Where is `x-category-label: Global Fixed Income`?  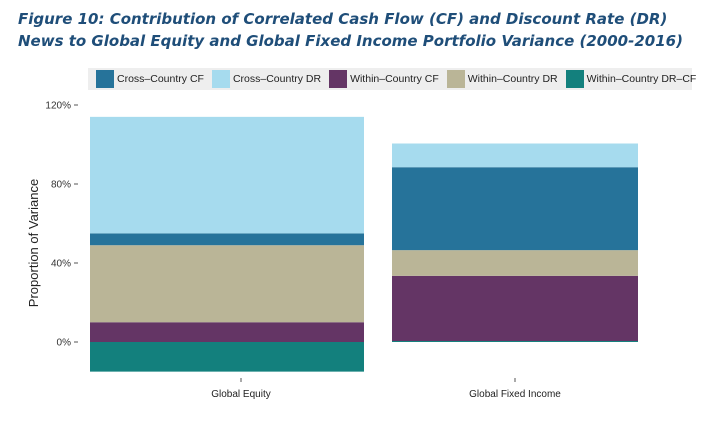 x-category-label: Global Fixed Income is located at coordinates (515, 394).